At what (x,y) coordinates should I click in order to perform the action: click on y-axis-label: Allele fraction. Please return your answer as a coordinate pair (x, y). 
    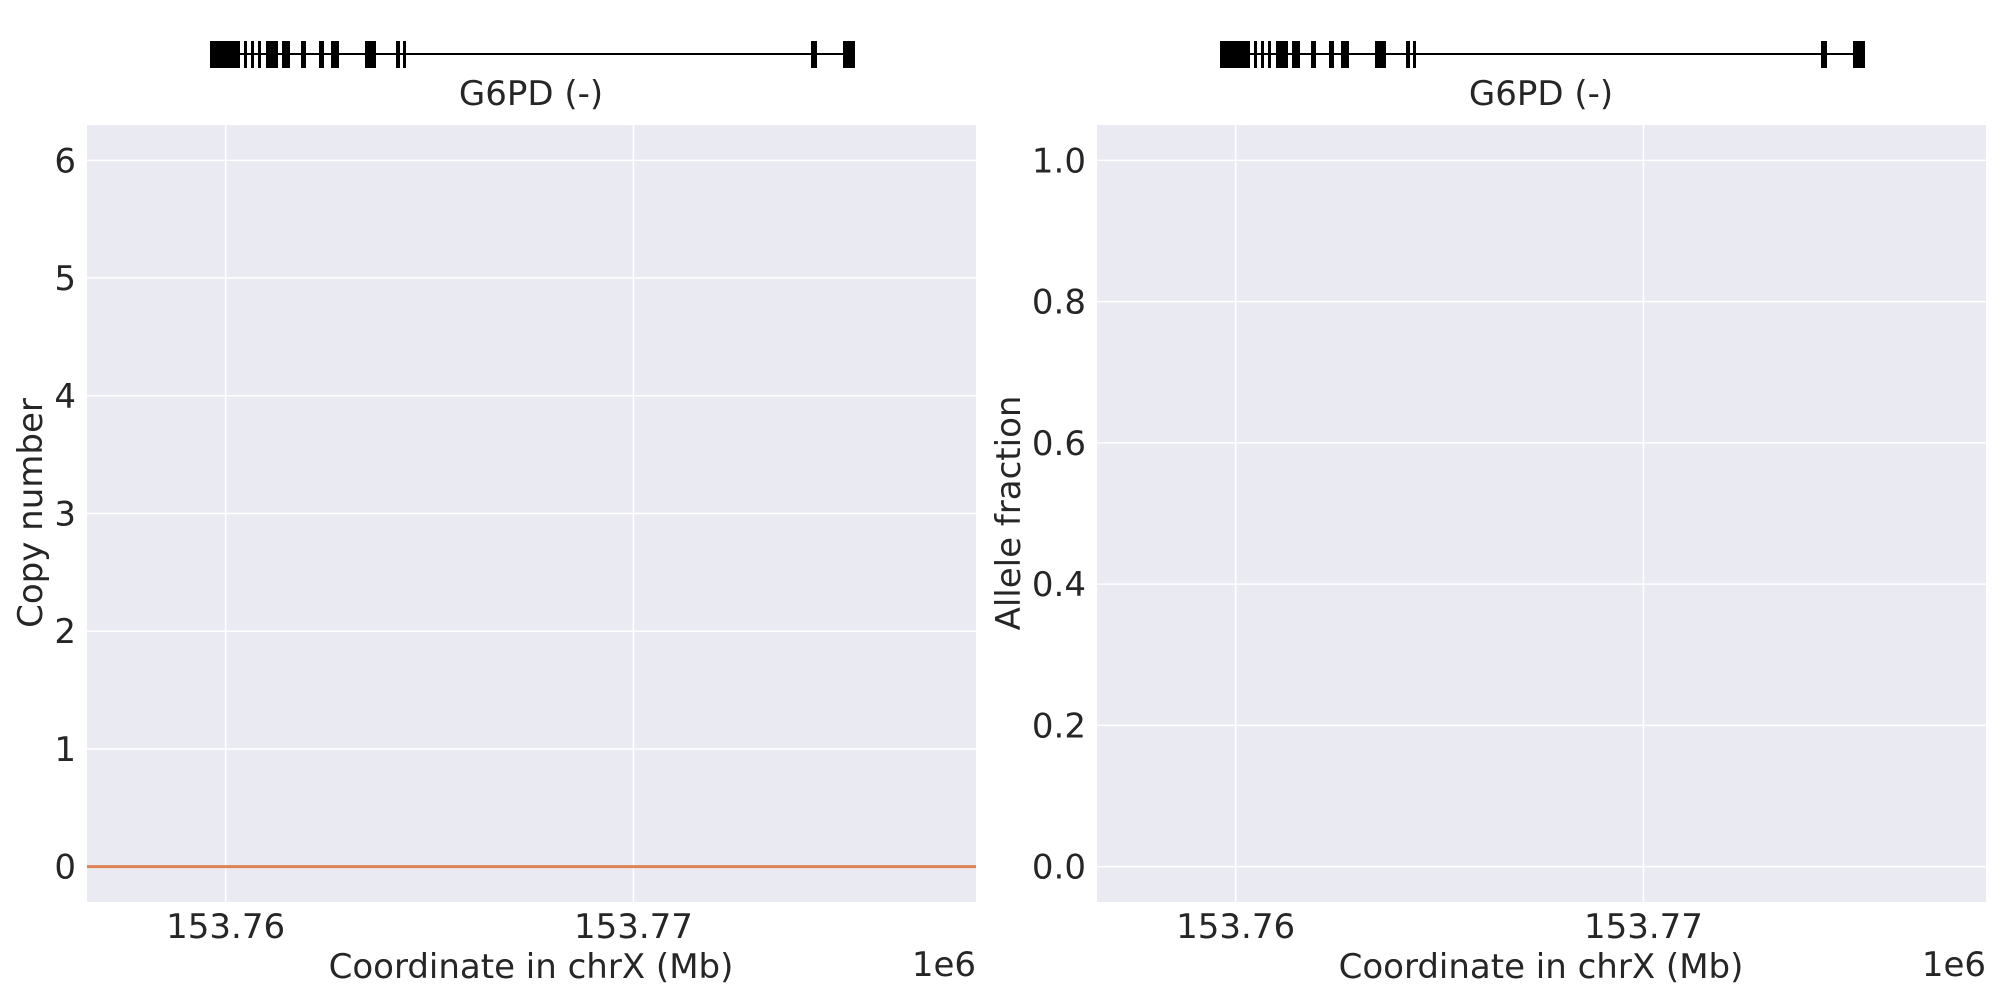
    Looking at the image, I should click on (1009, 513).